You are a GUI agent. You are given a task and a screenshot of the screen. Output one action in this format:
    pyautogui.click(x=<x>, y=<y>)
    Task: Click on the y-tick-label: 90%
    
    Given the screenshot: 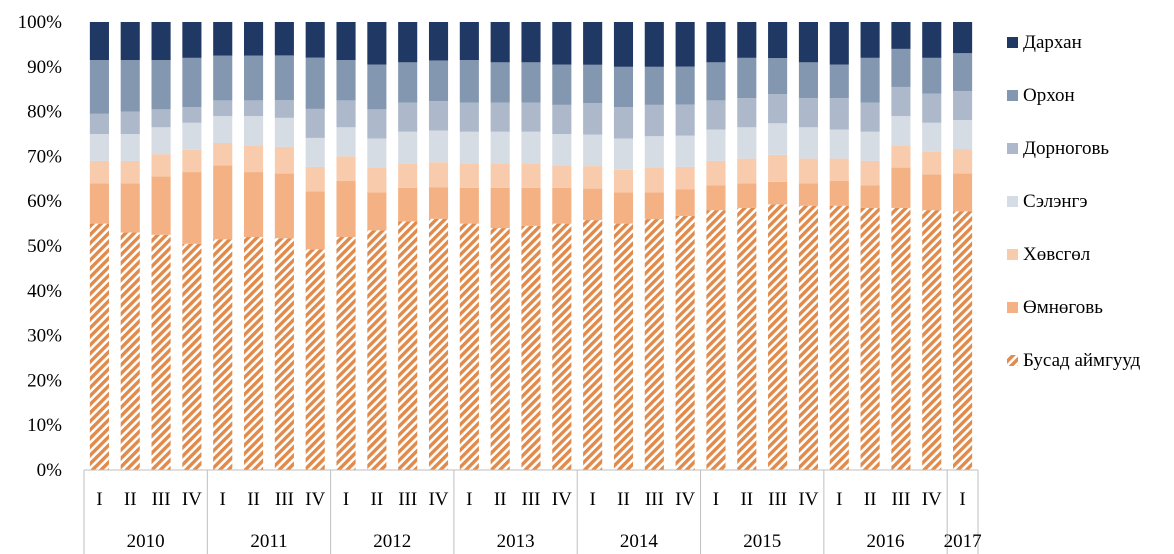 What is the action you would take?
    pyautogui.click(x=44, y=67)
    